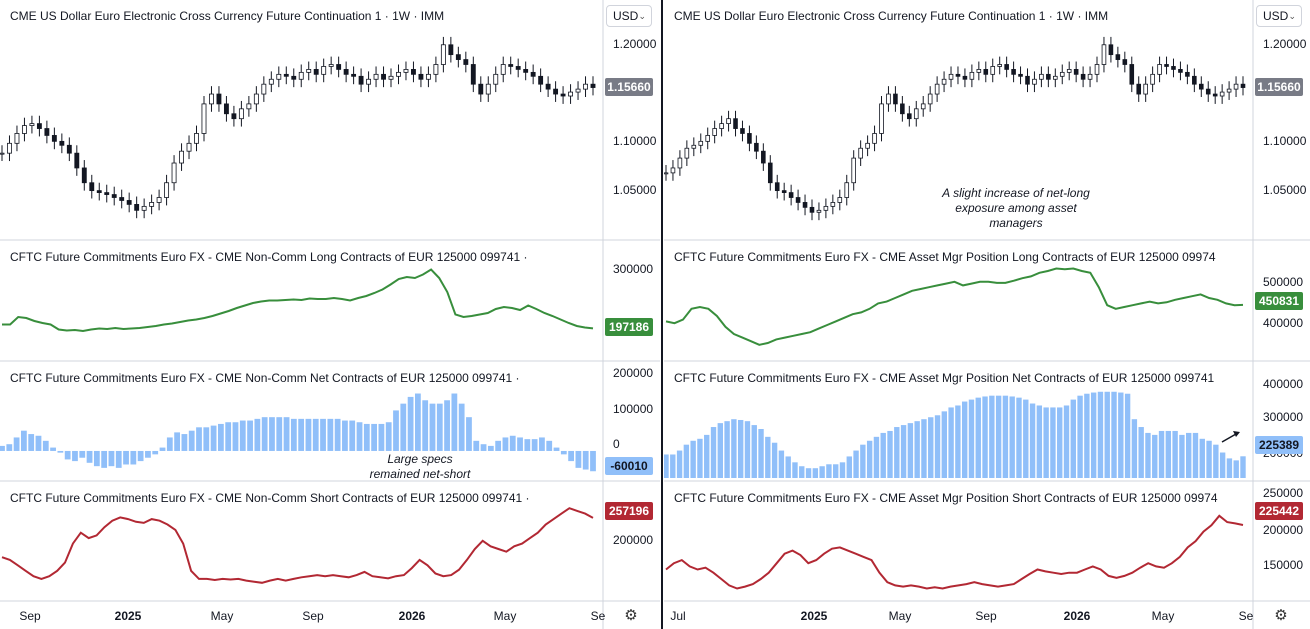 The width and height of the screenshot is (1310, 629). What do you see at coordinates (635, 44) in the screenshot?
I see `price-tick-label: 1.20000` at bounding box center [635, 44].